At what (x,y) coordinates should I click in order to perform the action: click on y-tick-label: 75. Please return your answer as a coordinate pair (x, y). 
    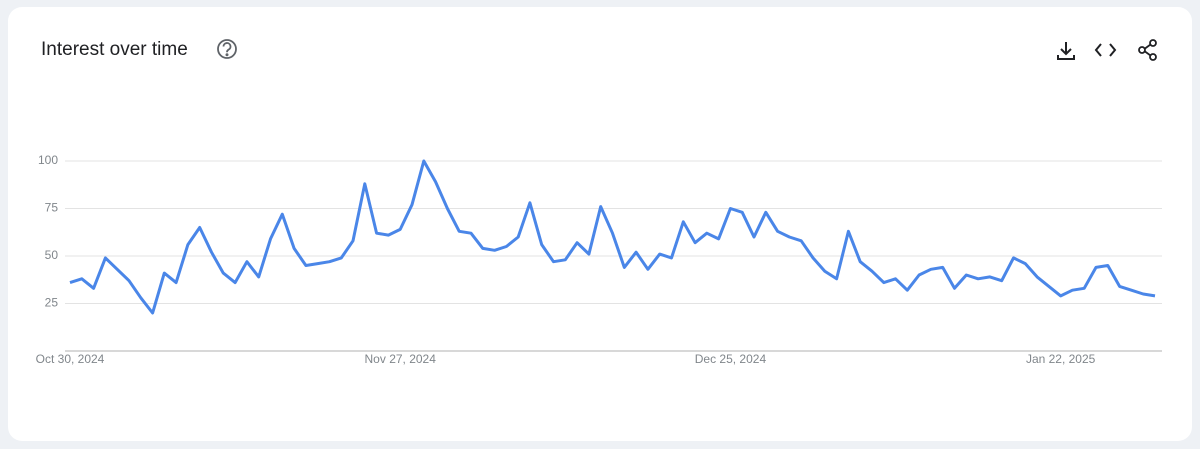
    Looking at the image, I should click on (52, 208).